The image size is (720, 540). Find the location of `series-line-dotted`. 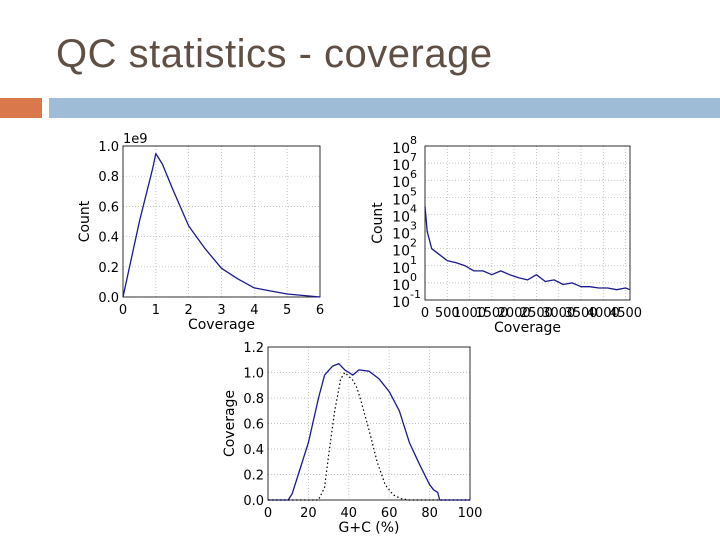

series-line-dotted is located at coordinates (369, 436).